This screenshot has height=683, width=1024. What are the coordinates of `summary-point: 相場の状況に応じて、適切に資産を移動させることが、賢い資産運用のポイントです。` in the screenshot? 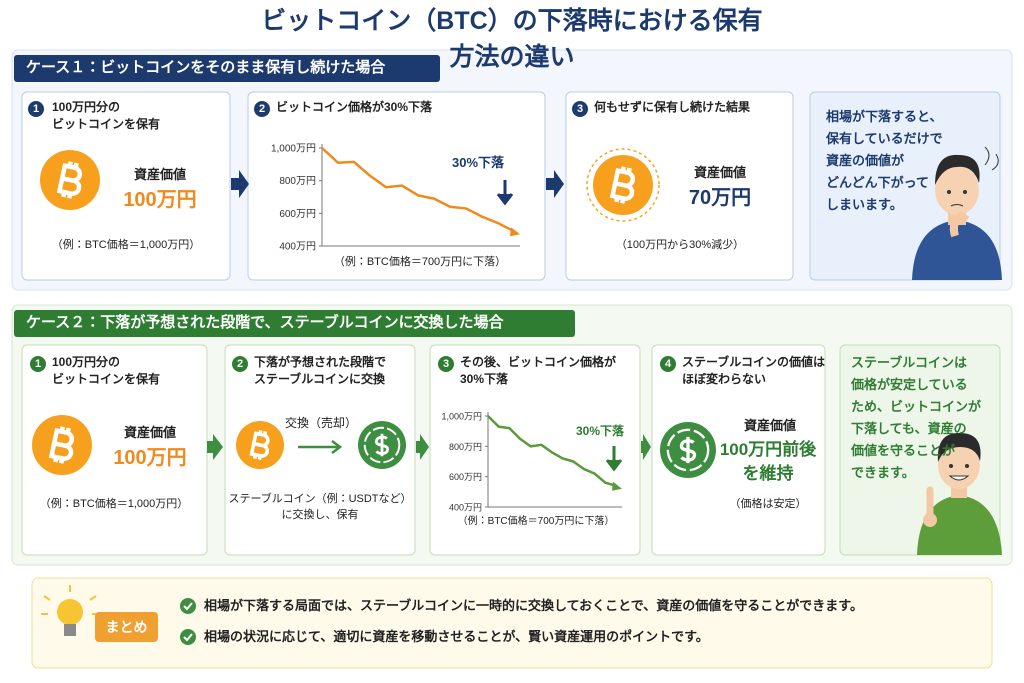 It's located at (456, 636).